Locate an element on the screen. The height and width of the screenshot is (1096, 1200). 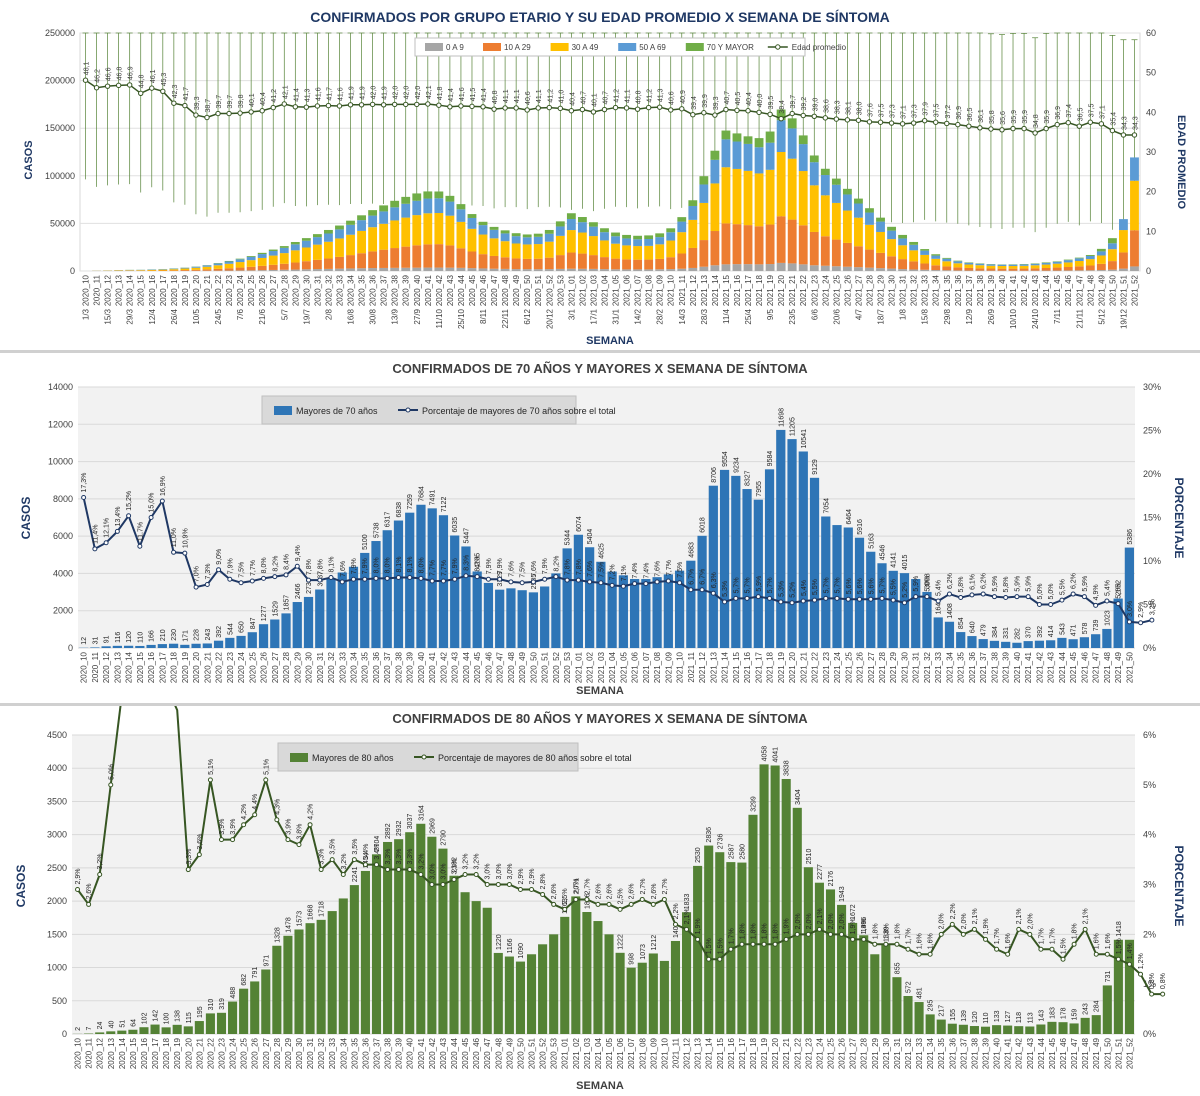
y-right-tick-label: 15% is located at coordinates (1152, 518).